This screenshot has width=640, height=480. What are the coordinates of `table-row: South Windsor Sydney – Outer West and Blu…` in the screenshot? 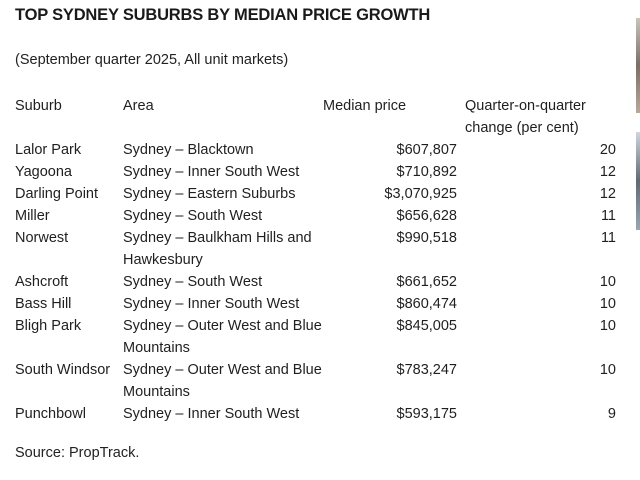 It's located at (315, 381).